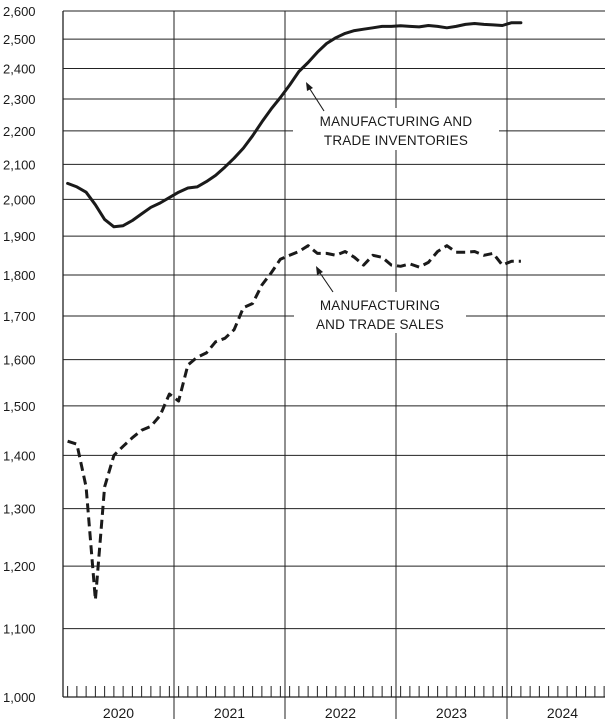 This screenshot has width=605, height=725. I want to click on inventories-label-line2: TRADE INVENTORIES, so click(396, 140).